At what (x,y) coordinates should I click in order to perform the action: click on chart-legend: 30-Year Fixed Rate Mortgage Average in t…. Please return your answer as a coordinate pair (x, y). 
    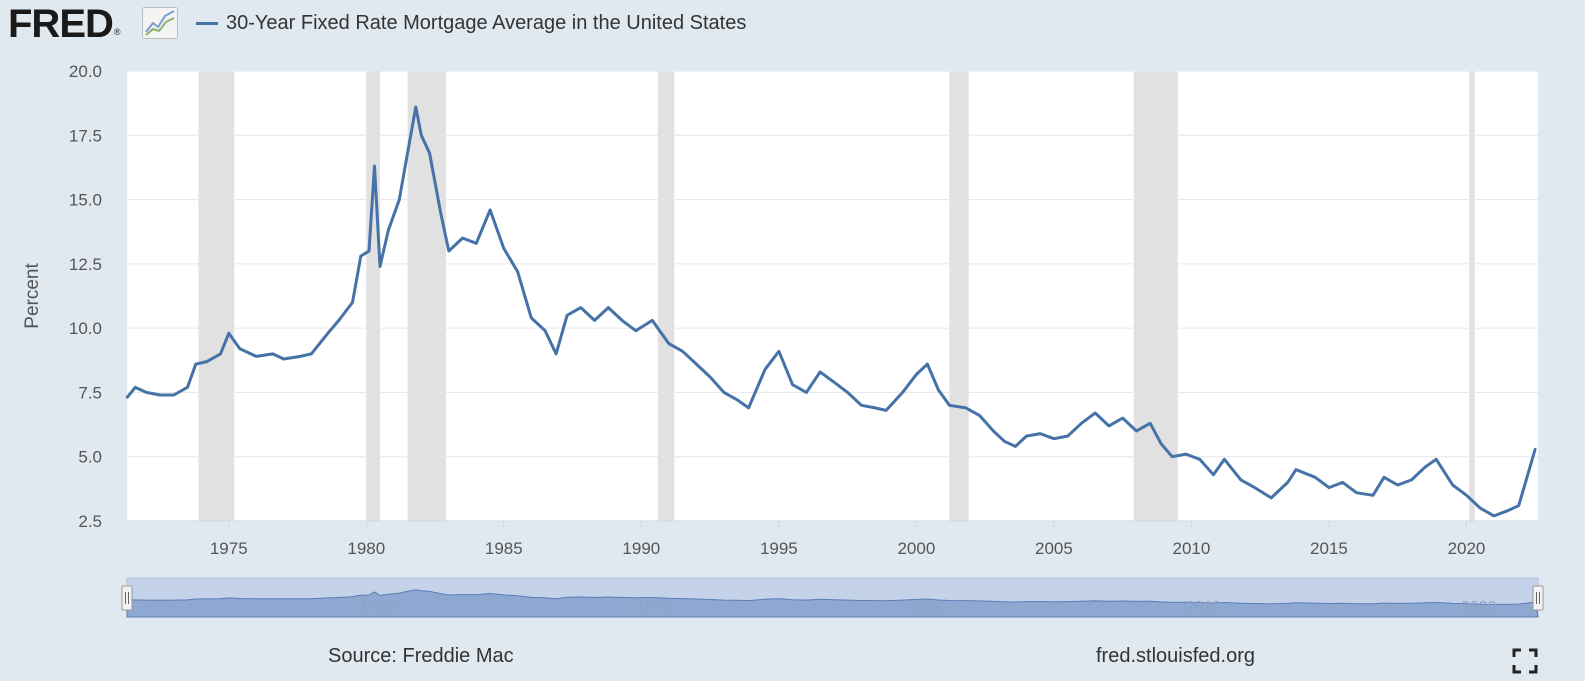
    Looking at the image, I should click on (471, 23).